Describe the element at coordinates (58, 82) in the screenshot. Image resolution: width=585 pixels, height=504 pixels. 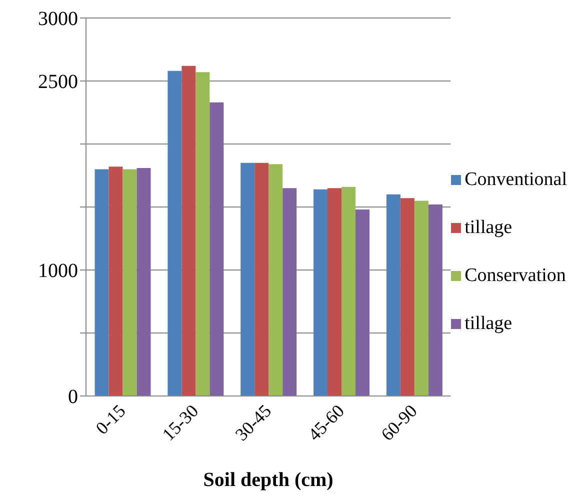
I see `y-tick-label: 2500` at that location.